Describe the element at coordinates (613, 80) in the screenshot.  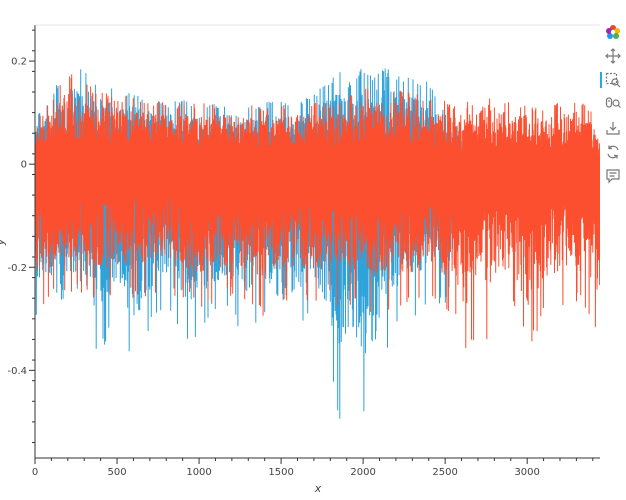
I see `box-zoom-icon` at that location.